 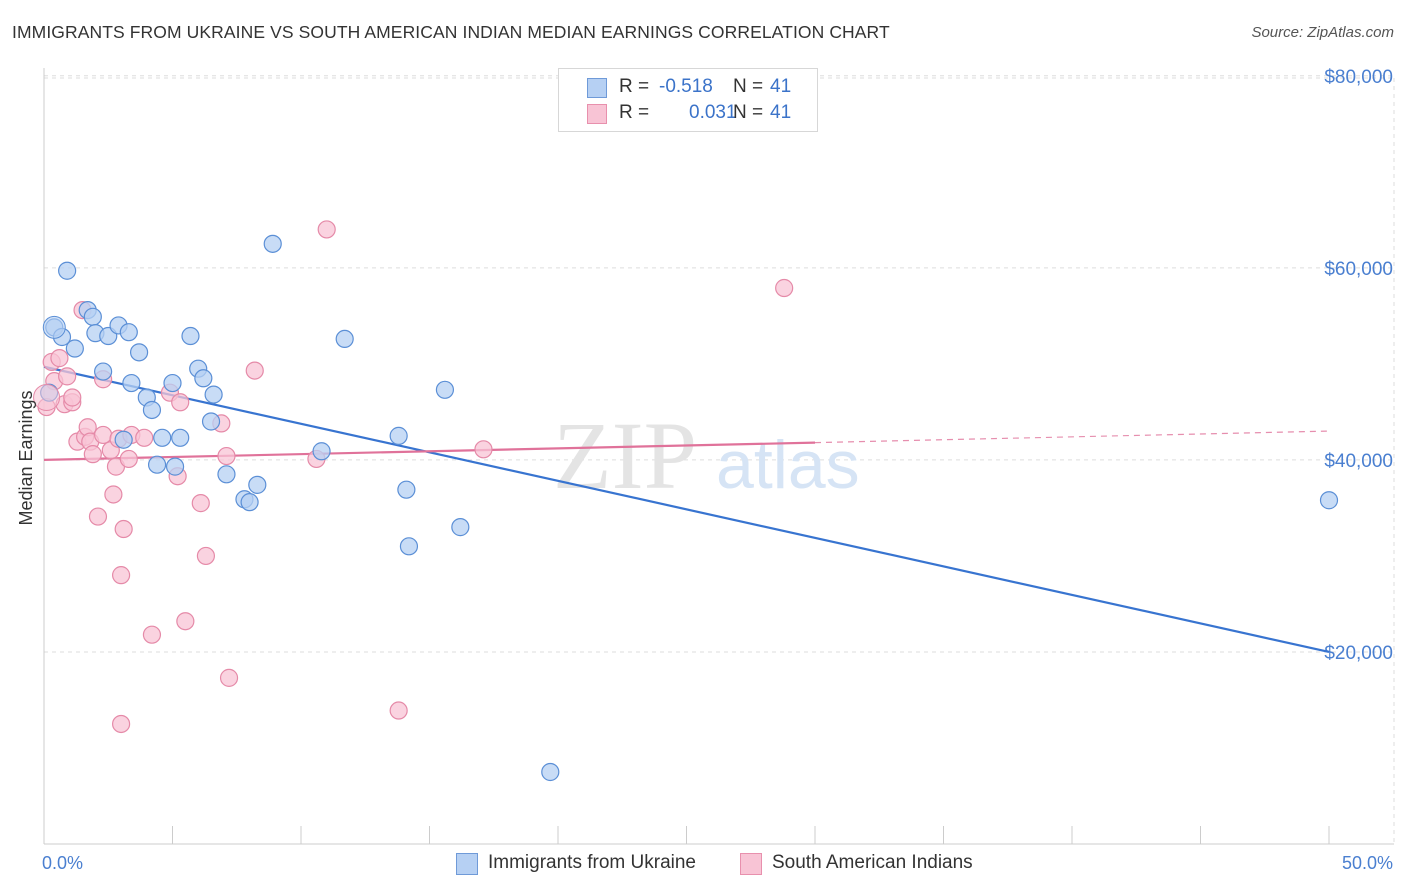 I want to click on south-american-indian-trend-line, so click(x=429, y=451).